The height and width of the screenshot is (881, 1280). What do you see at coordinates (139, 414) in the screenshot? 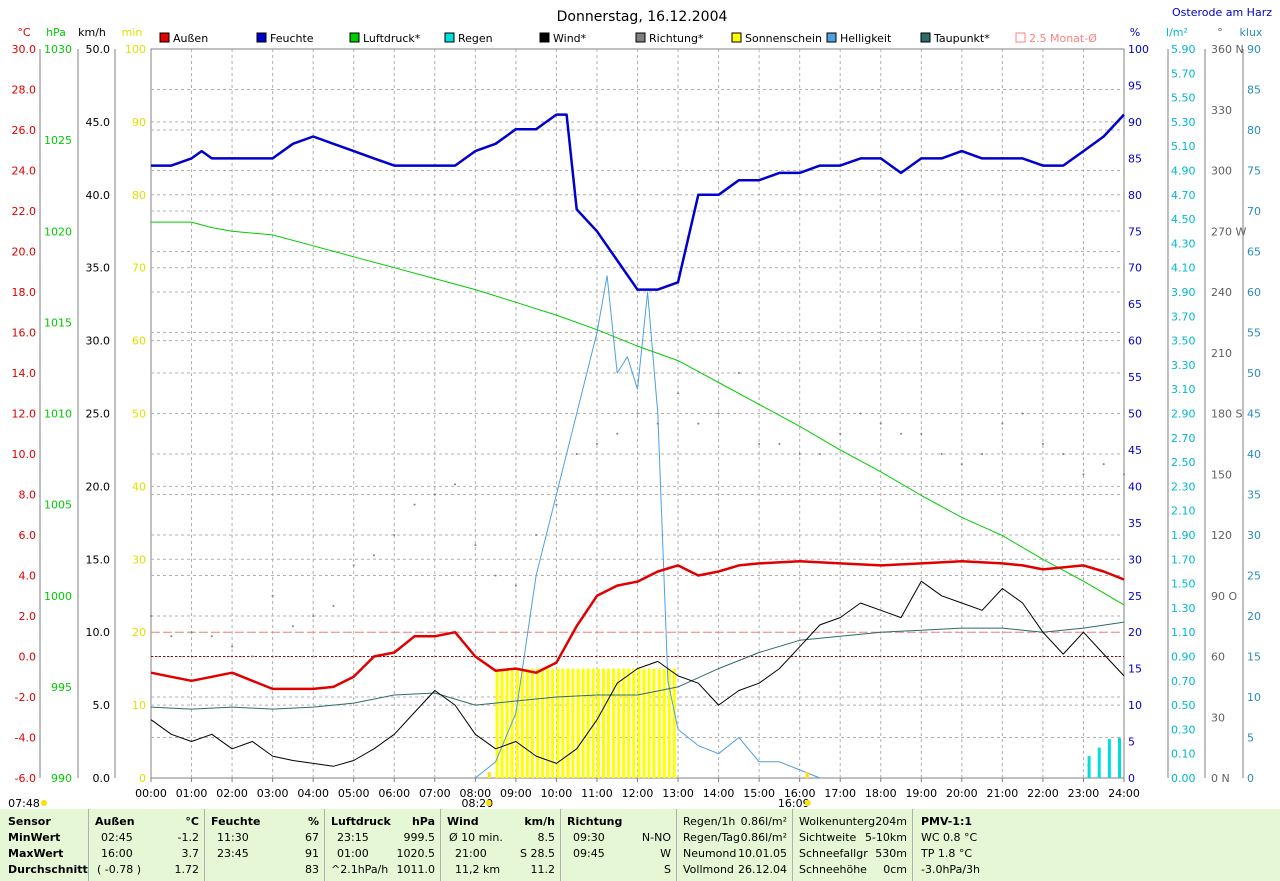
I see `min-axis-tick: 50` at bounding box center [139, 414].